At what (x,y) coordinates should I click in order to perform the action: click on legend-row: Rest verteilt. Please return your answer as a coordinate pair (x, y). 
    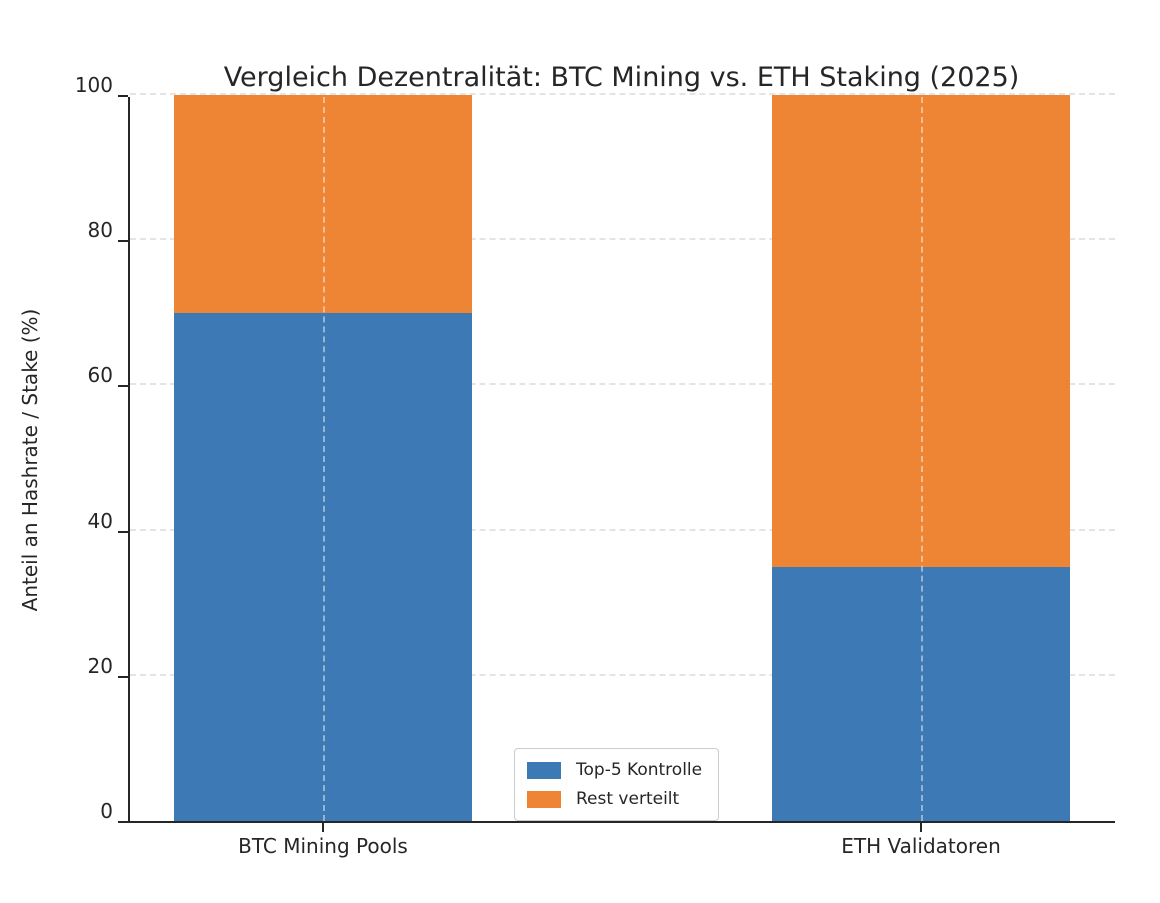
    Looking at the image, I should click on (614, 799).